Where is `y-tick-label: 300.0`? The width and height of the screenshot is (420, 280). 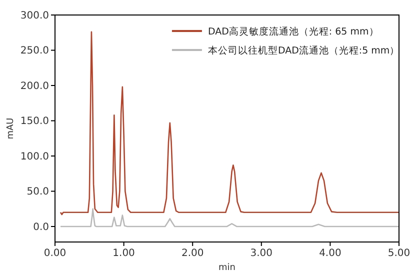
y-tick-label: 300.0 is located at coordinates (34, 16).